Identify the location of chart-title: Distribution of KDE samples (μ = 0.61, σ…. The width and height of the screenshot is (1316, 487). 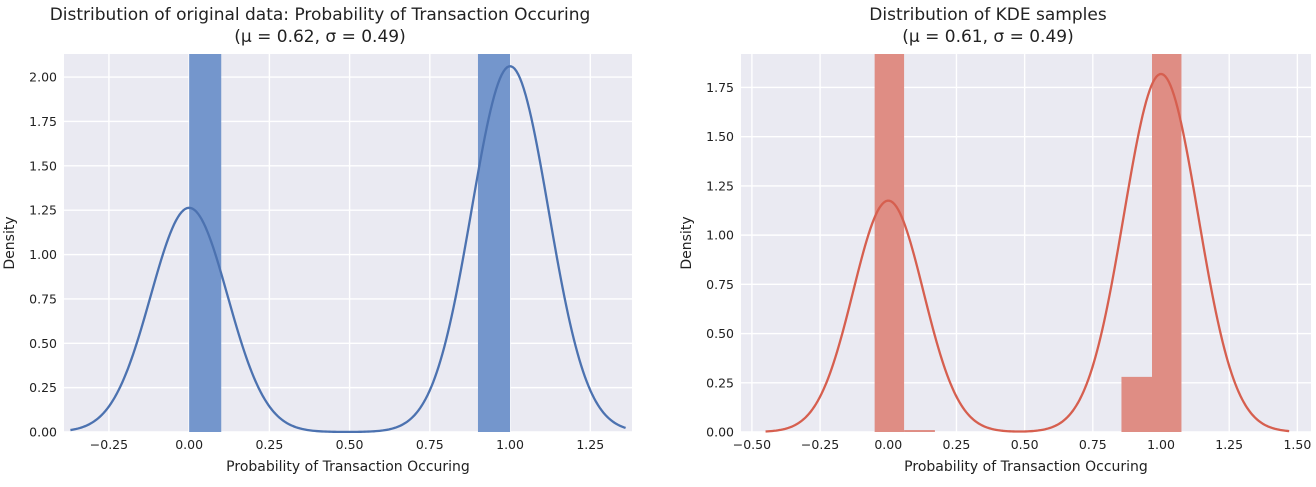
(988, 26).